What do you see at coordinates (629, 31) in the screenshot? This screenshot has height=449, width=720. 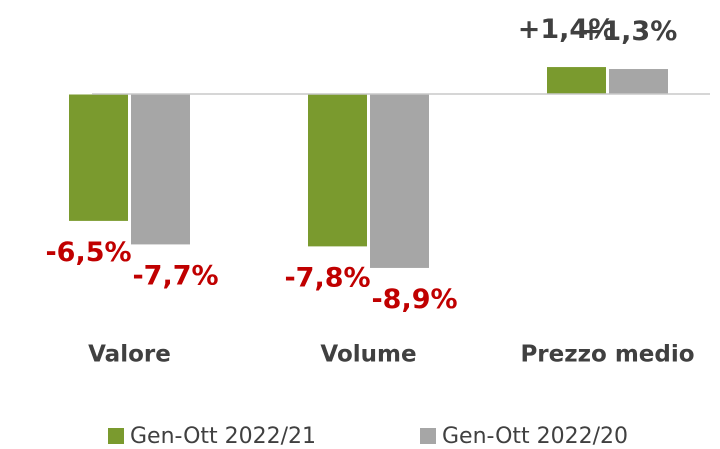 I see `value-label: +1,3%` at bounding box center [629, 31].